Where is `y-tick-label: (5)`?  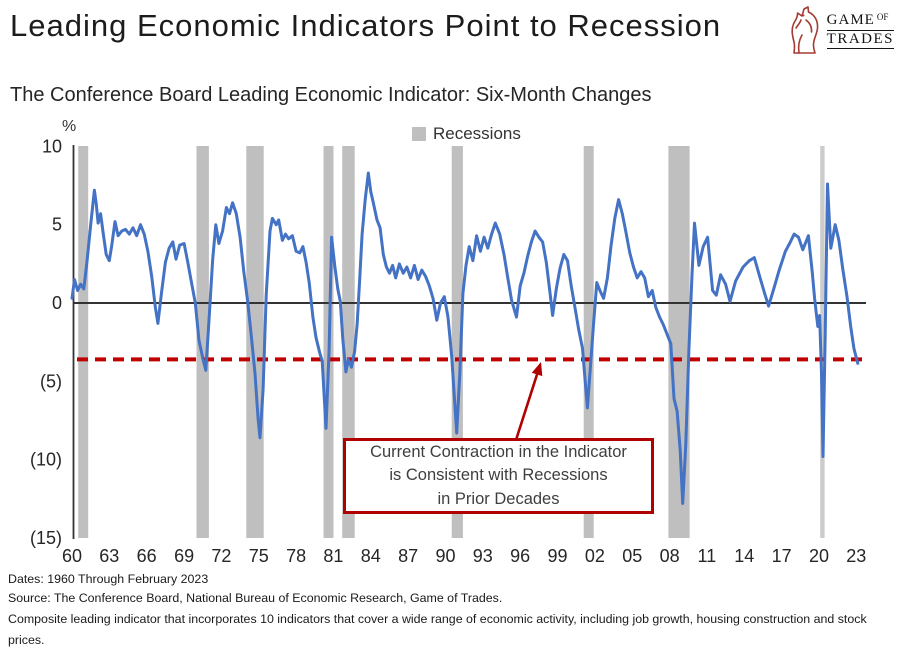 y-tick-label: (5) is located at coordinates (51, 381).